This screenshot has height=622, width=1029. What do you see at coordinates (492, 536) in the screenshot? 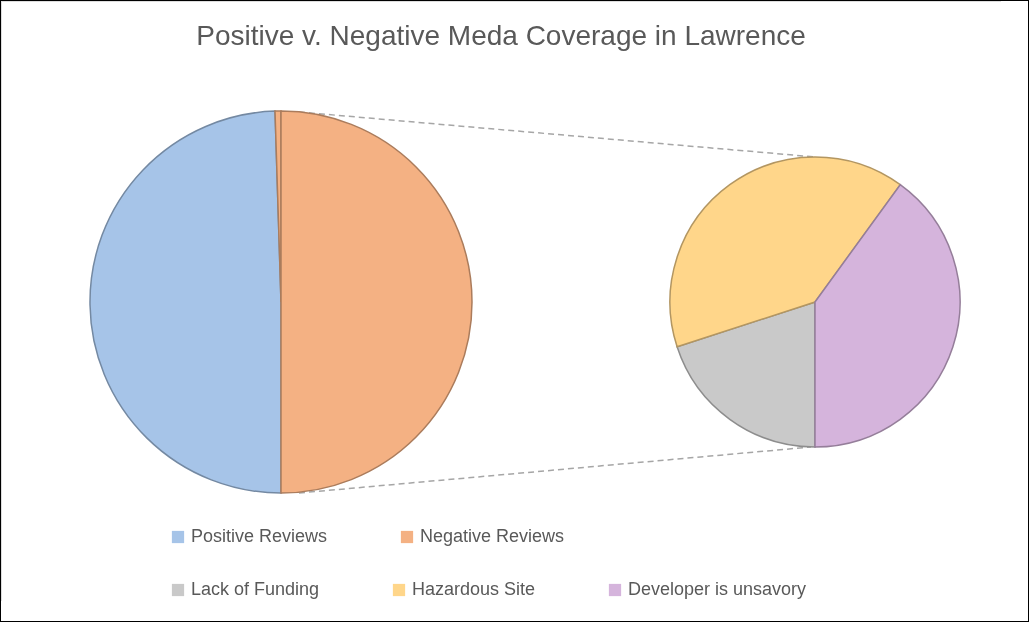
I see `legend-label: Negative Reviews` at bounding box center [492, 536].